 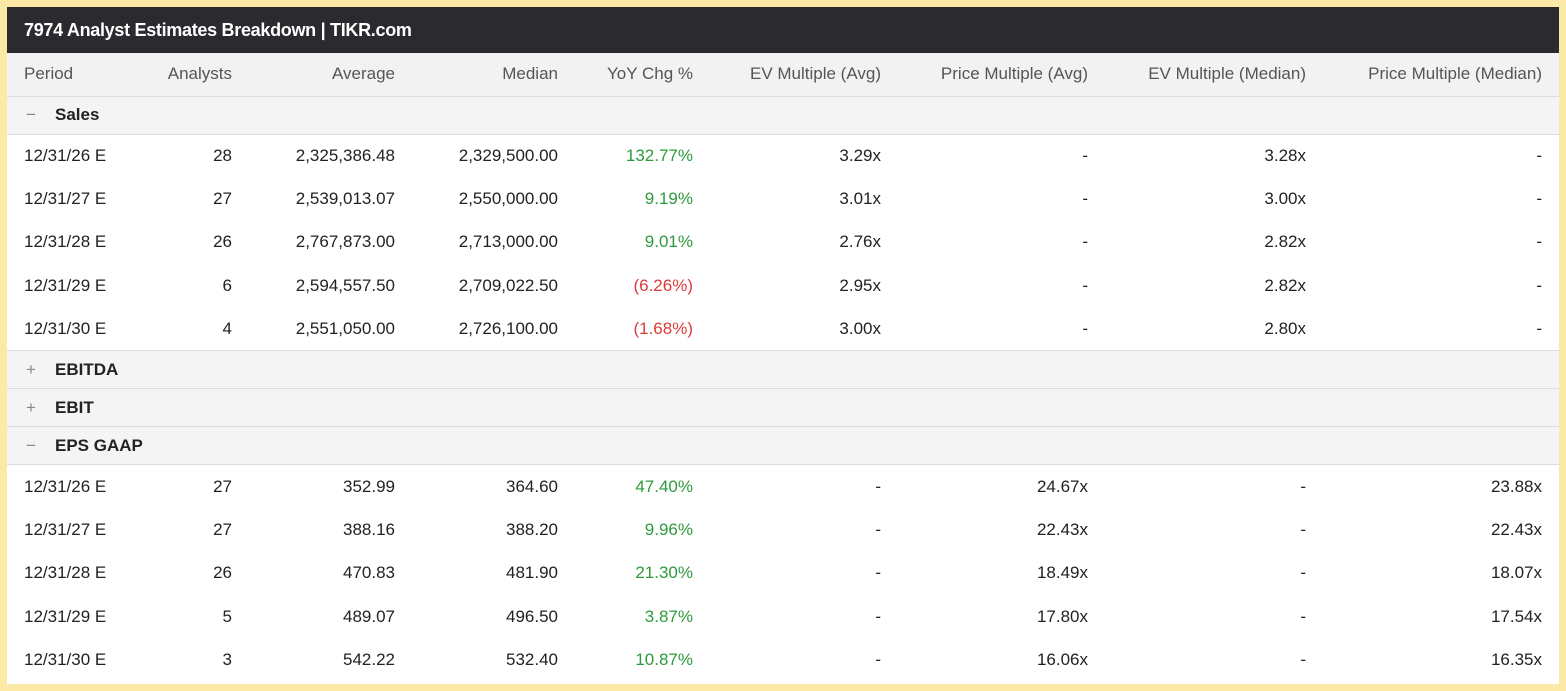 I want to click on cell-price-avg: 17.80x, so click(x=1062, y=616).